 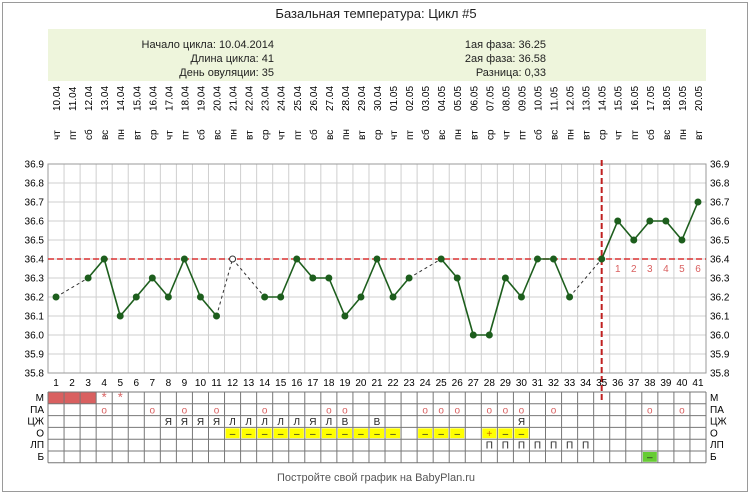 What do you see at coordinates (720, 241) in the screenshot?
I see `y-tick-label-right: 36.5` at bounding box center [720, 241].